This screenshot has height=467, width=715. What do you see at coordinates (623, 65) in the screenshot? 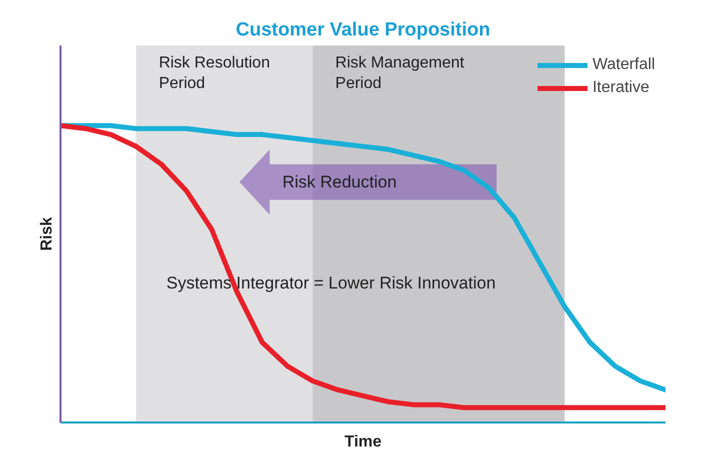
I see `legend-label: Waterfall` at bounding box center [623, 65].